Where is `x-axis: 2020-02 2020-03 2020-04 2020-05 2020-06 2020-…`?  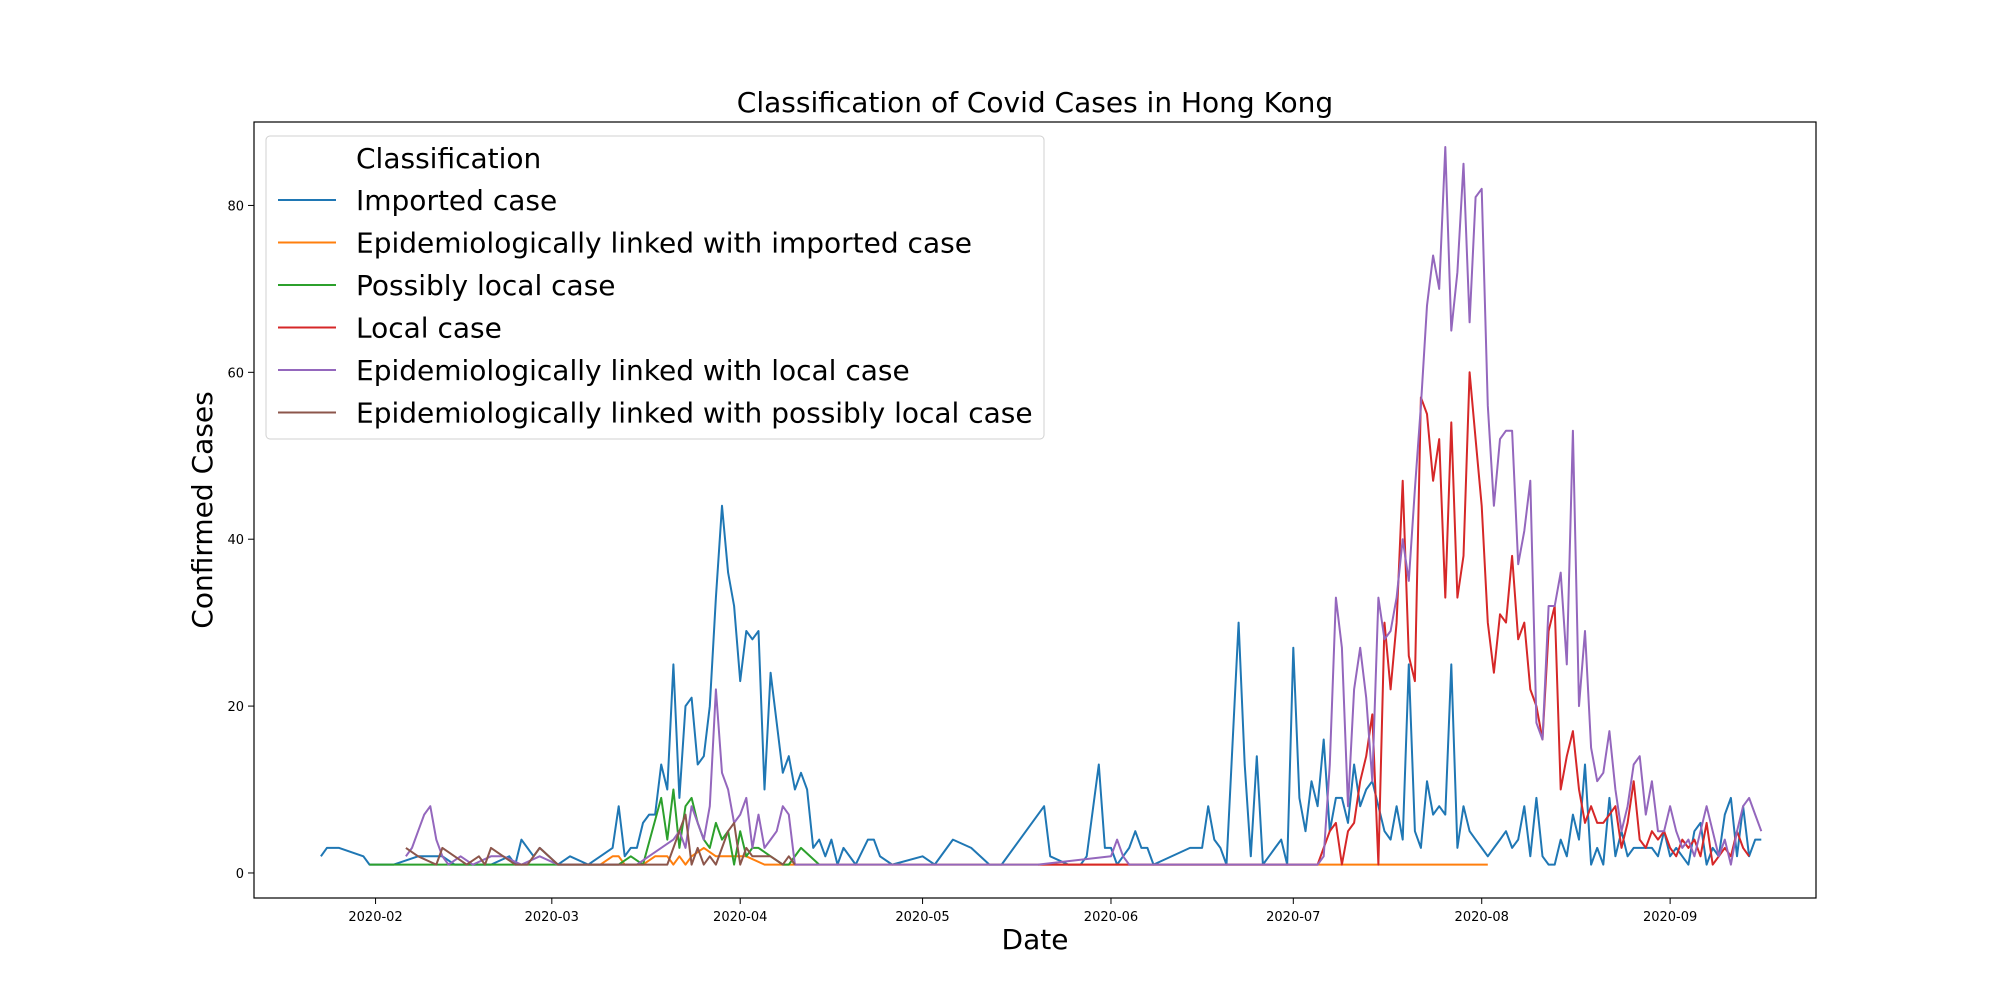
x-axis: 2020-02 2020-03 2020-04 2020-05 2020-06 2020-… is located at coordinates (1022, 911).